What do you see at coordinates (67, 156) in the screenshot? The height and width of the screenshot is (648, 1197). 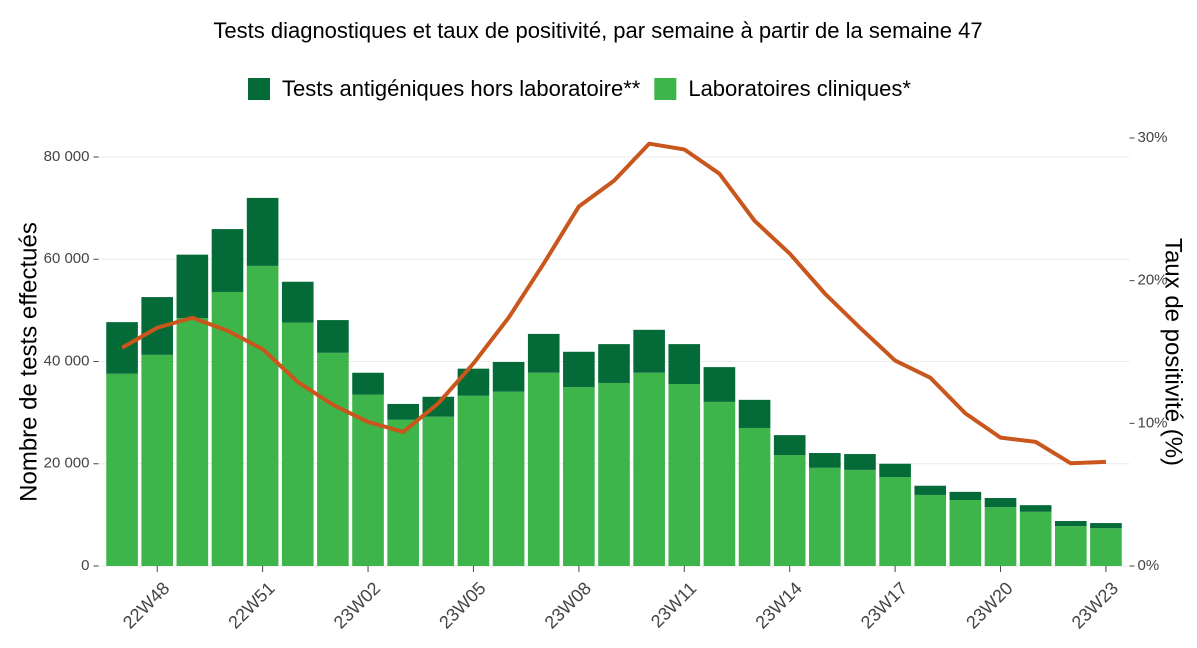 I see `y-tick-label: 80 000` at bounding box center [67, 156].